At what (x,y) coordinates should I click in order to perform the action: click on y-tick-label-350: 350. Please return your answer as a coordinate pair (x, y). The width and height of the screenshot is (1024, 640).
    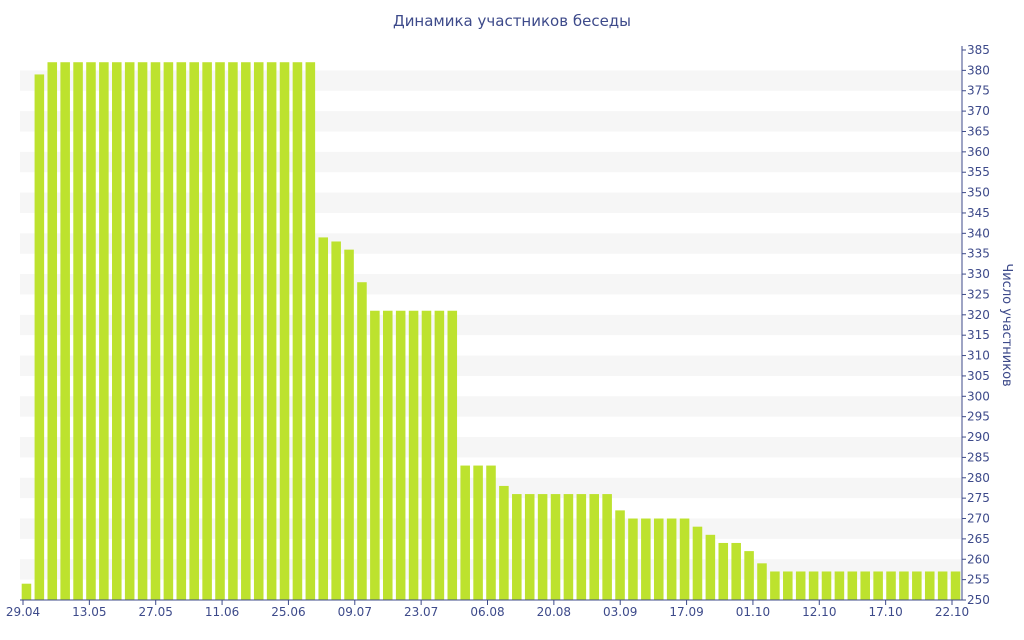
    Looking at the image, I should click on (978, 193).